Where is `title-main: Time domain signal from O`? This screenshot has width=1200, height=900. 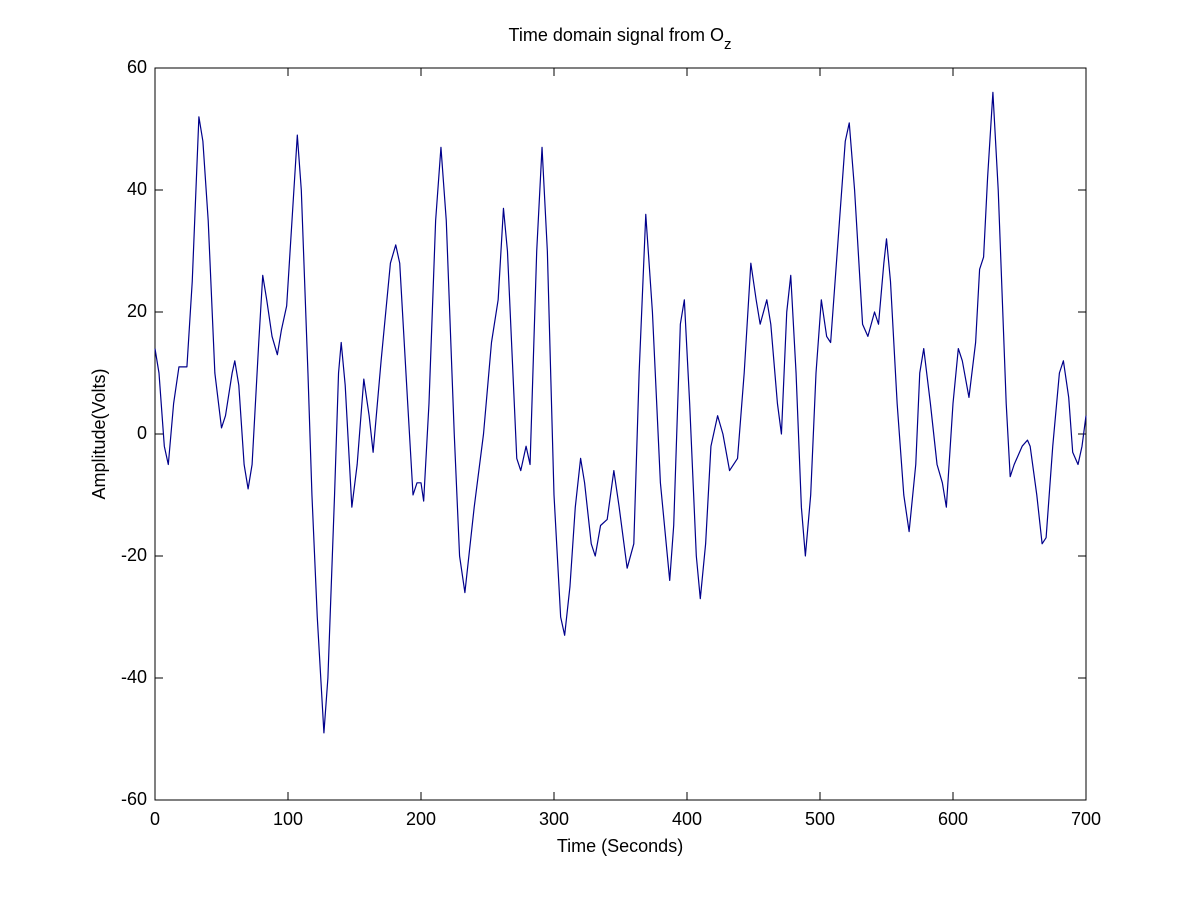
title-main: Time domain signal from O is located at coordinates (616, 35).